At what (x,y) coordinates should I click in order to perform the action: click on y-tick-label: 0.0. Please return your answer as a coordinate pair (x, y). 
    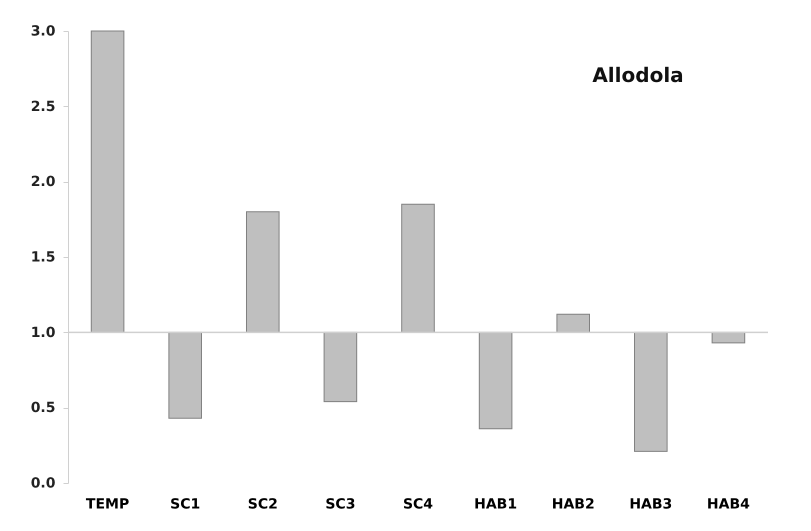
    Looking at the image, I should click on (43, 484).